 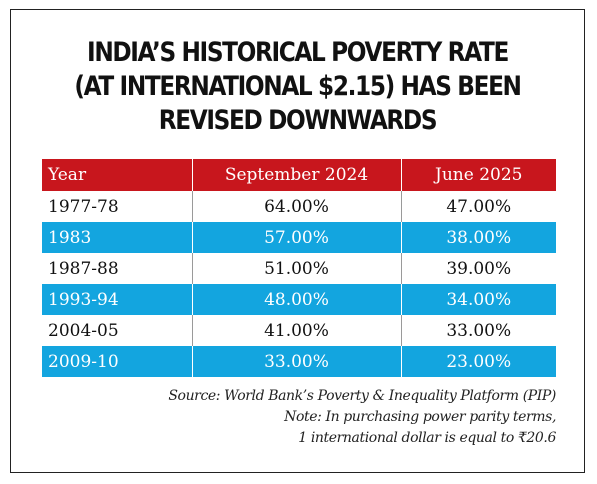 What do you see at coordinates (298, 120) in the screenshot?
I see `title-line-3: REVISED DOWNWARDS` at bounding box center [298, 120].